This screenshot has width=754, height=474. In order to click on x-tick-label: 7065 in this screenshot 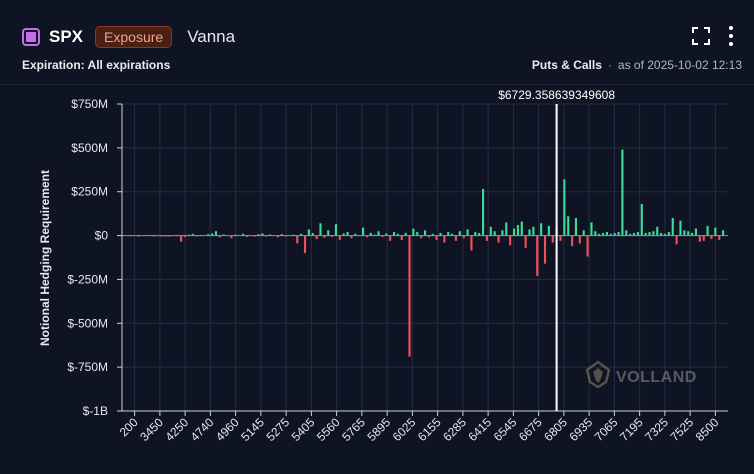, I will do `click(606, 429)`.